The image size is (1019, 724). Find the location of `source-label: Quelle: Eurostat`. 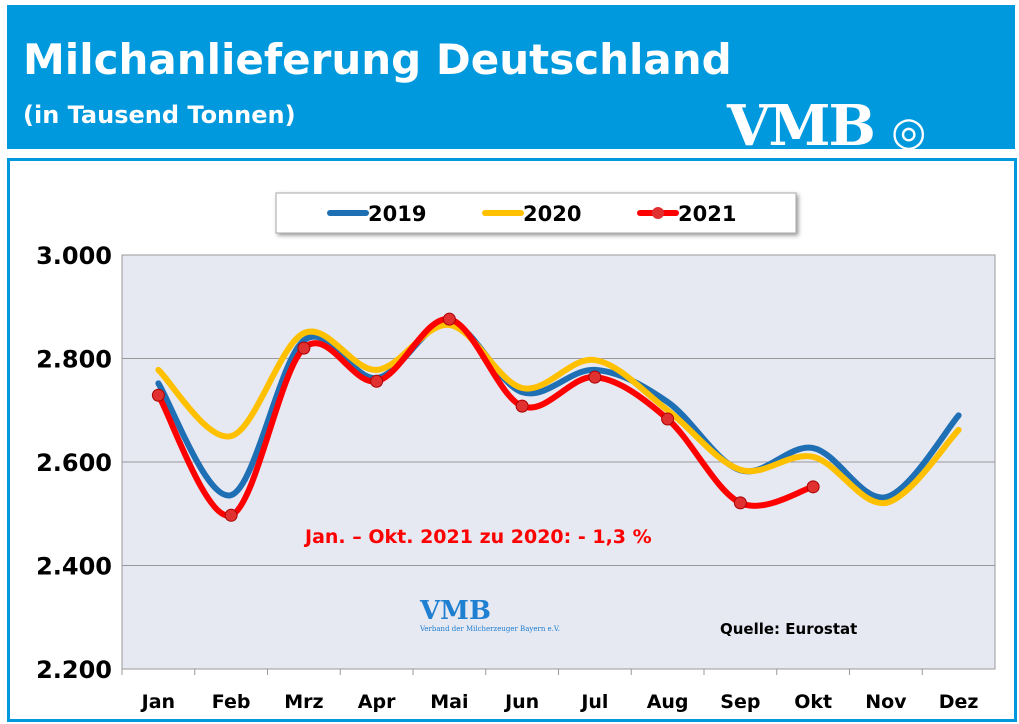

source-label: Quelle: Eurostat is located at coordinates (788, 629).